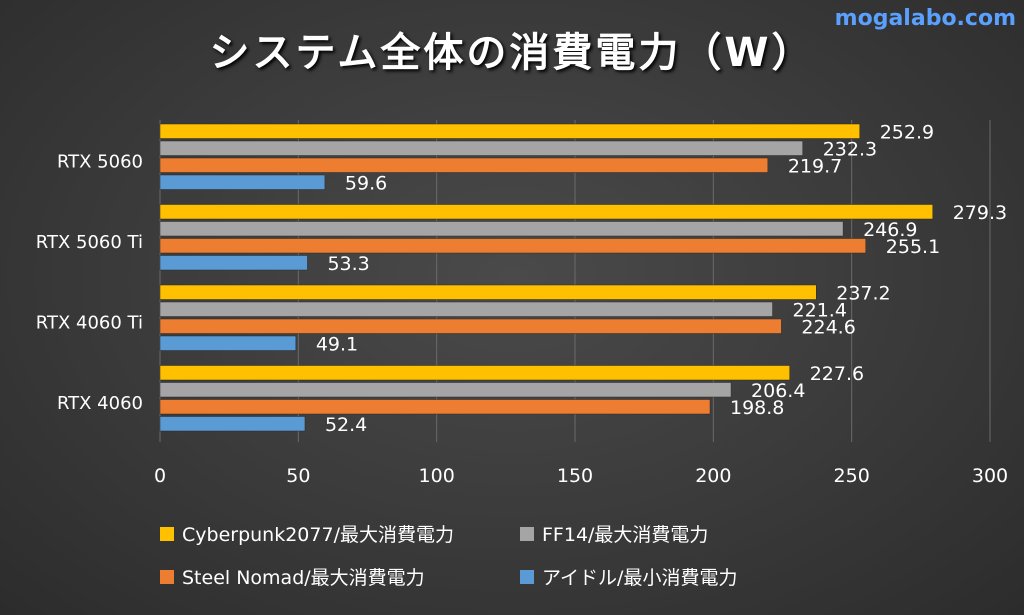 The width and height of the screenshot is (1024, 615). I want to click on legend-label: FF14/最大消費電力, so click(625, 535).